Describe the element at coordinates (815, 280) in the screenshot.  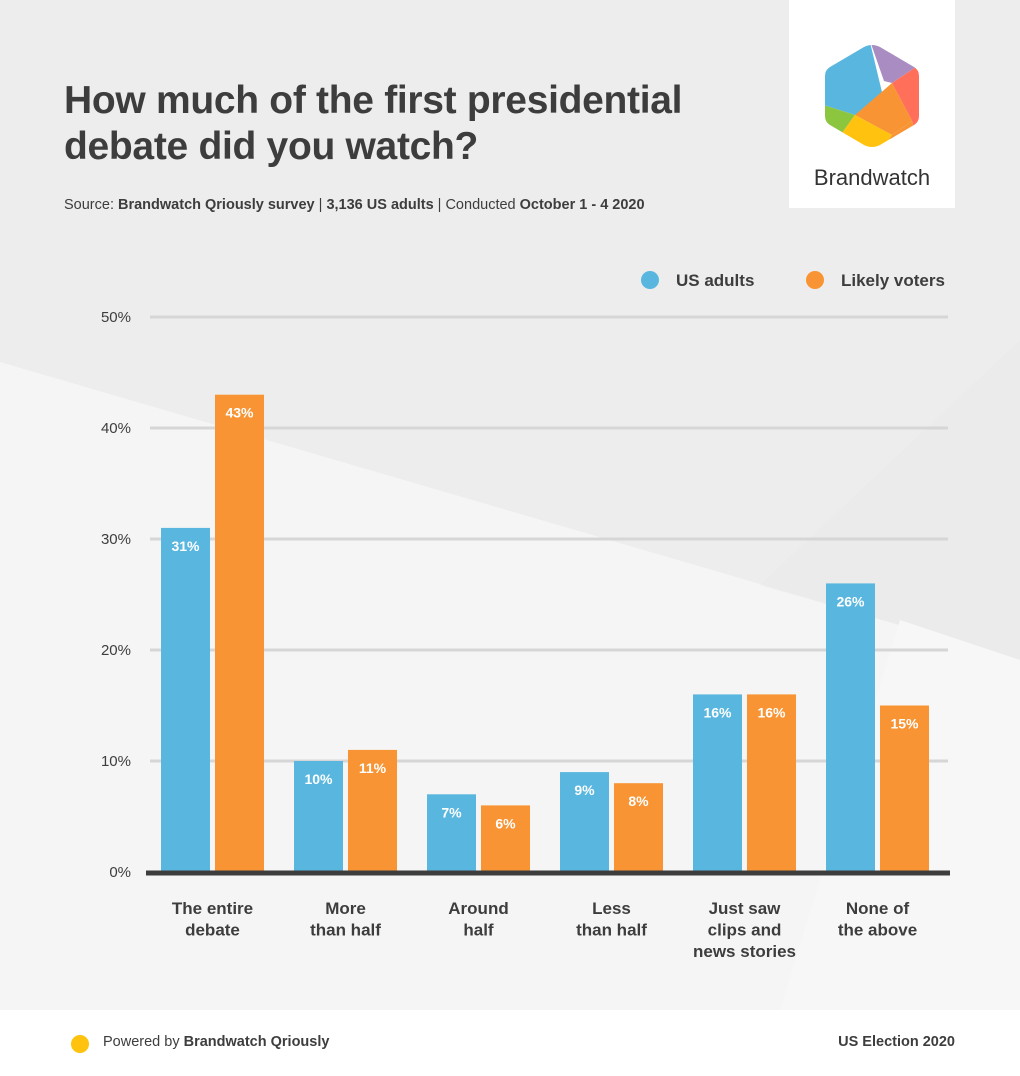
I see `likely-voters-swatch` at that location.